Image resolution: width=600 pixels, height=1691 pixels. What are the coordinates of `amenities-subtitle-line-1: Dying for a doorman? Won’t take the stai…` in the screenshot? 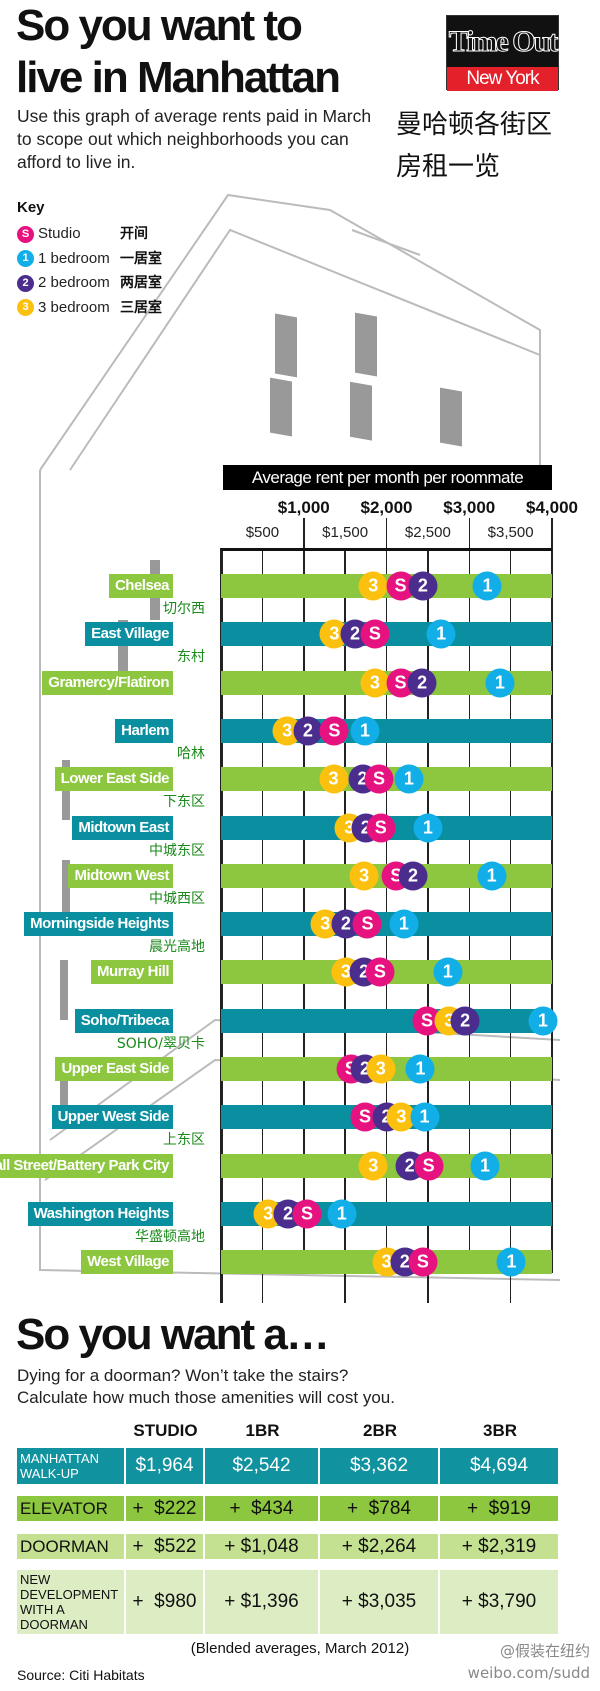 It's located at (183, 1375).